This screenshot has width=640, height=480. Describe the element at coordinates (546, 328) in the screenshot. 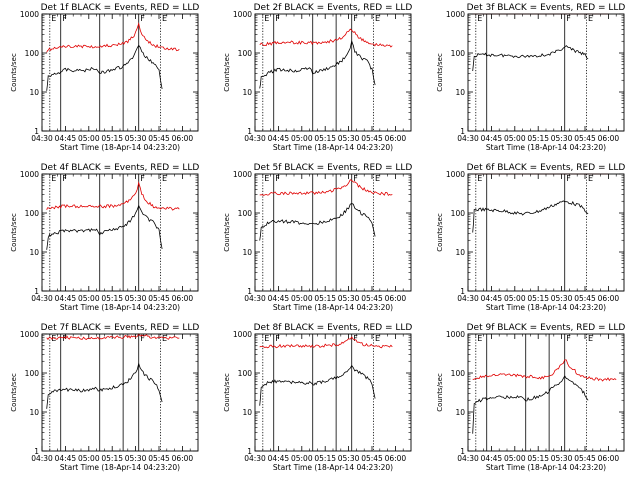

I see `panel-title: Det 9f BLACK = Events, RED = LLD` at that location.